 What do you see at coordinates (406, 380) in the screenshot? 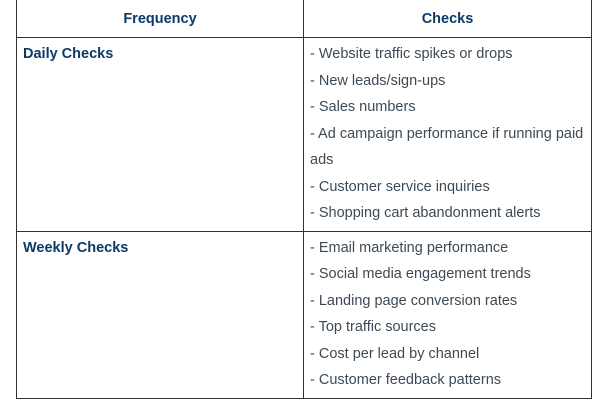
I see `check-item: - Customer feedback patterns` at bounding box center [406, 380].